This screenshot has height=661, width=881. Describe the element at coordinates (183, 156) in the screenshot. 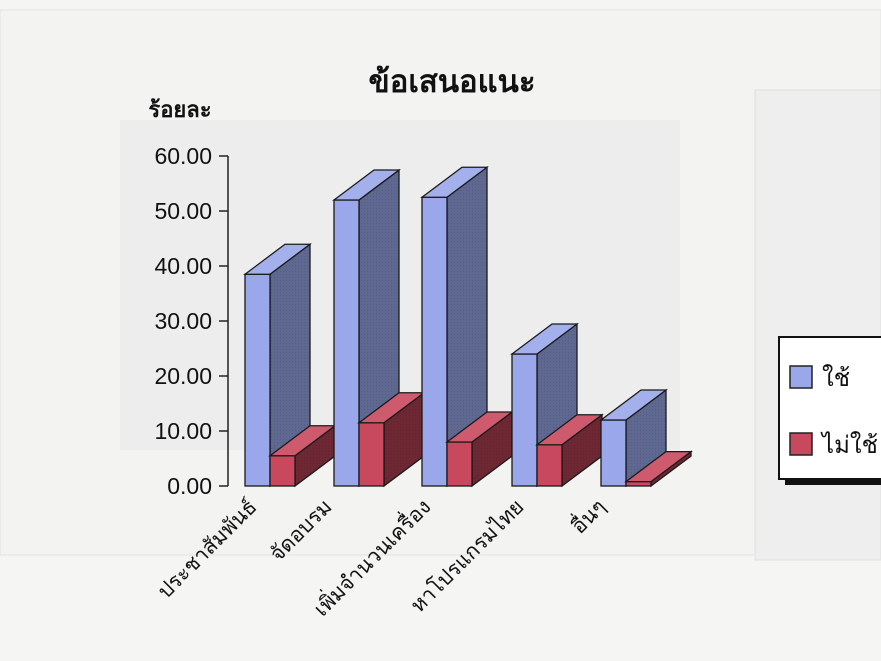

I see `y-tick-label: 60.00` at that location.